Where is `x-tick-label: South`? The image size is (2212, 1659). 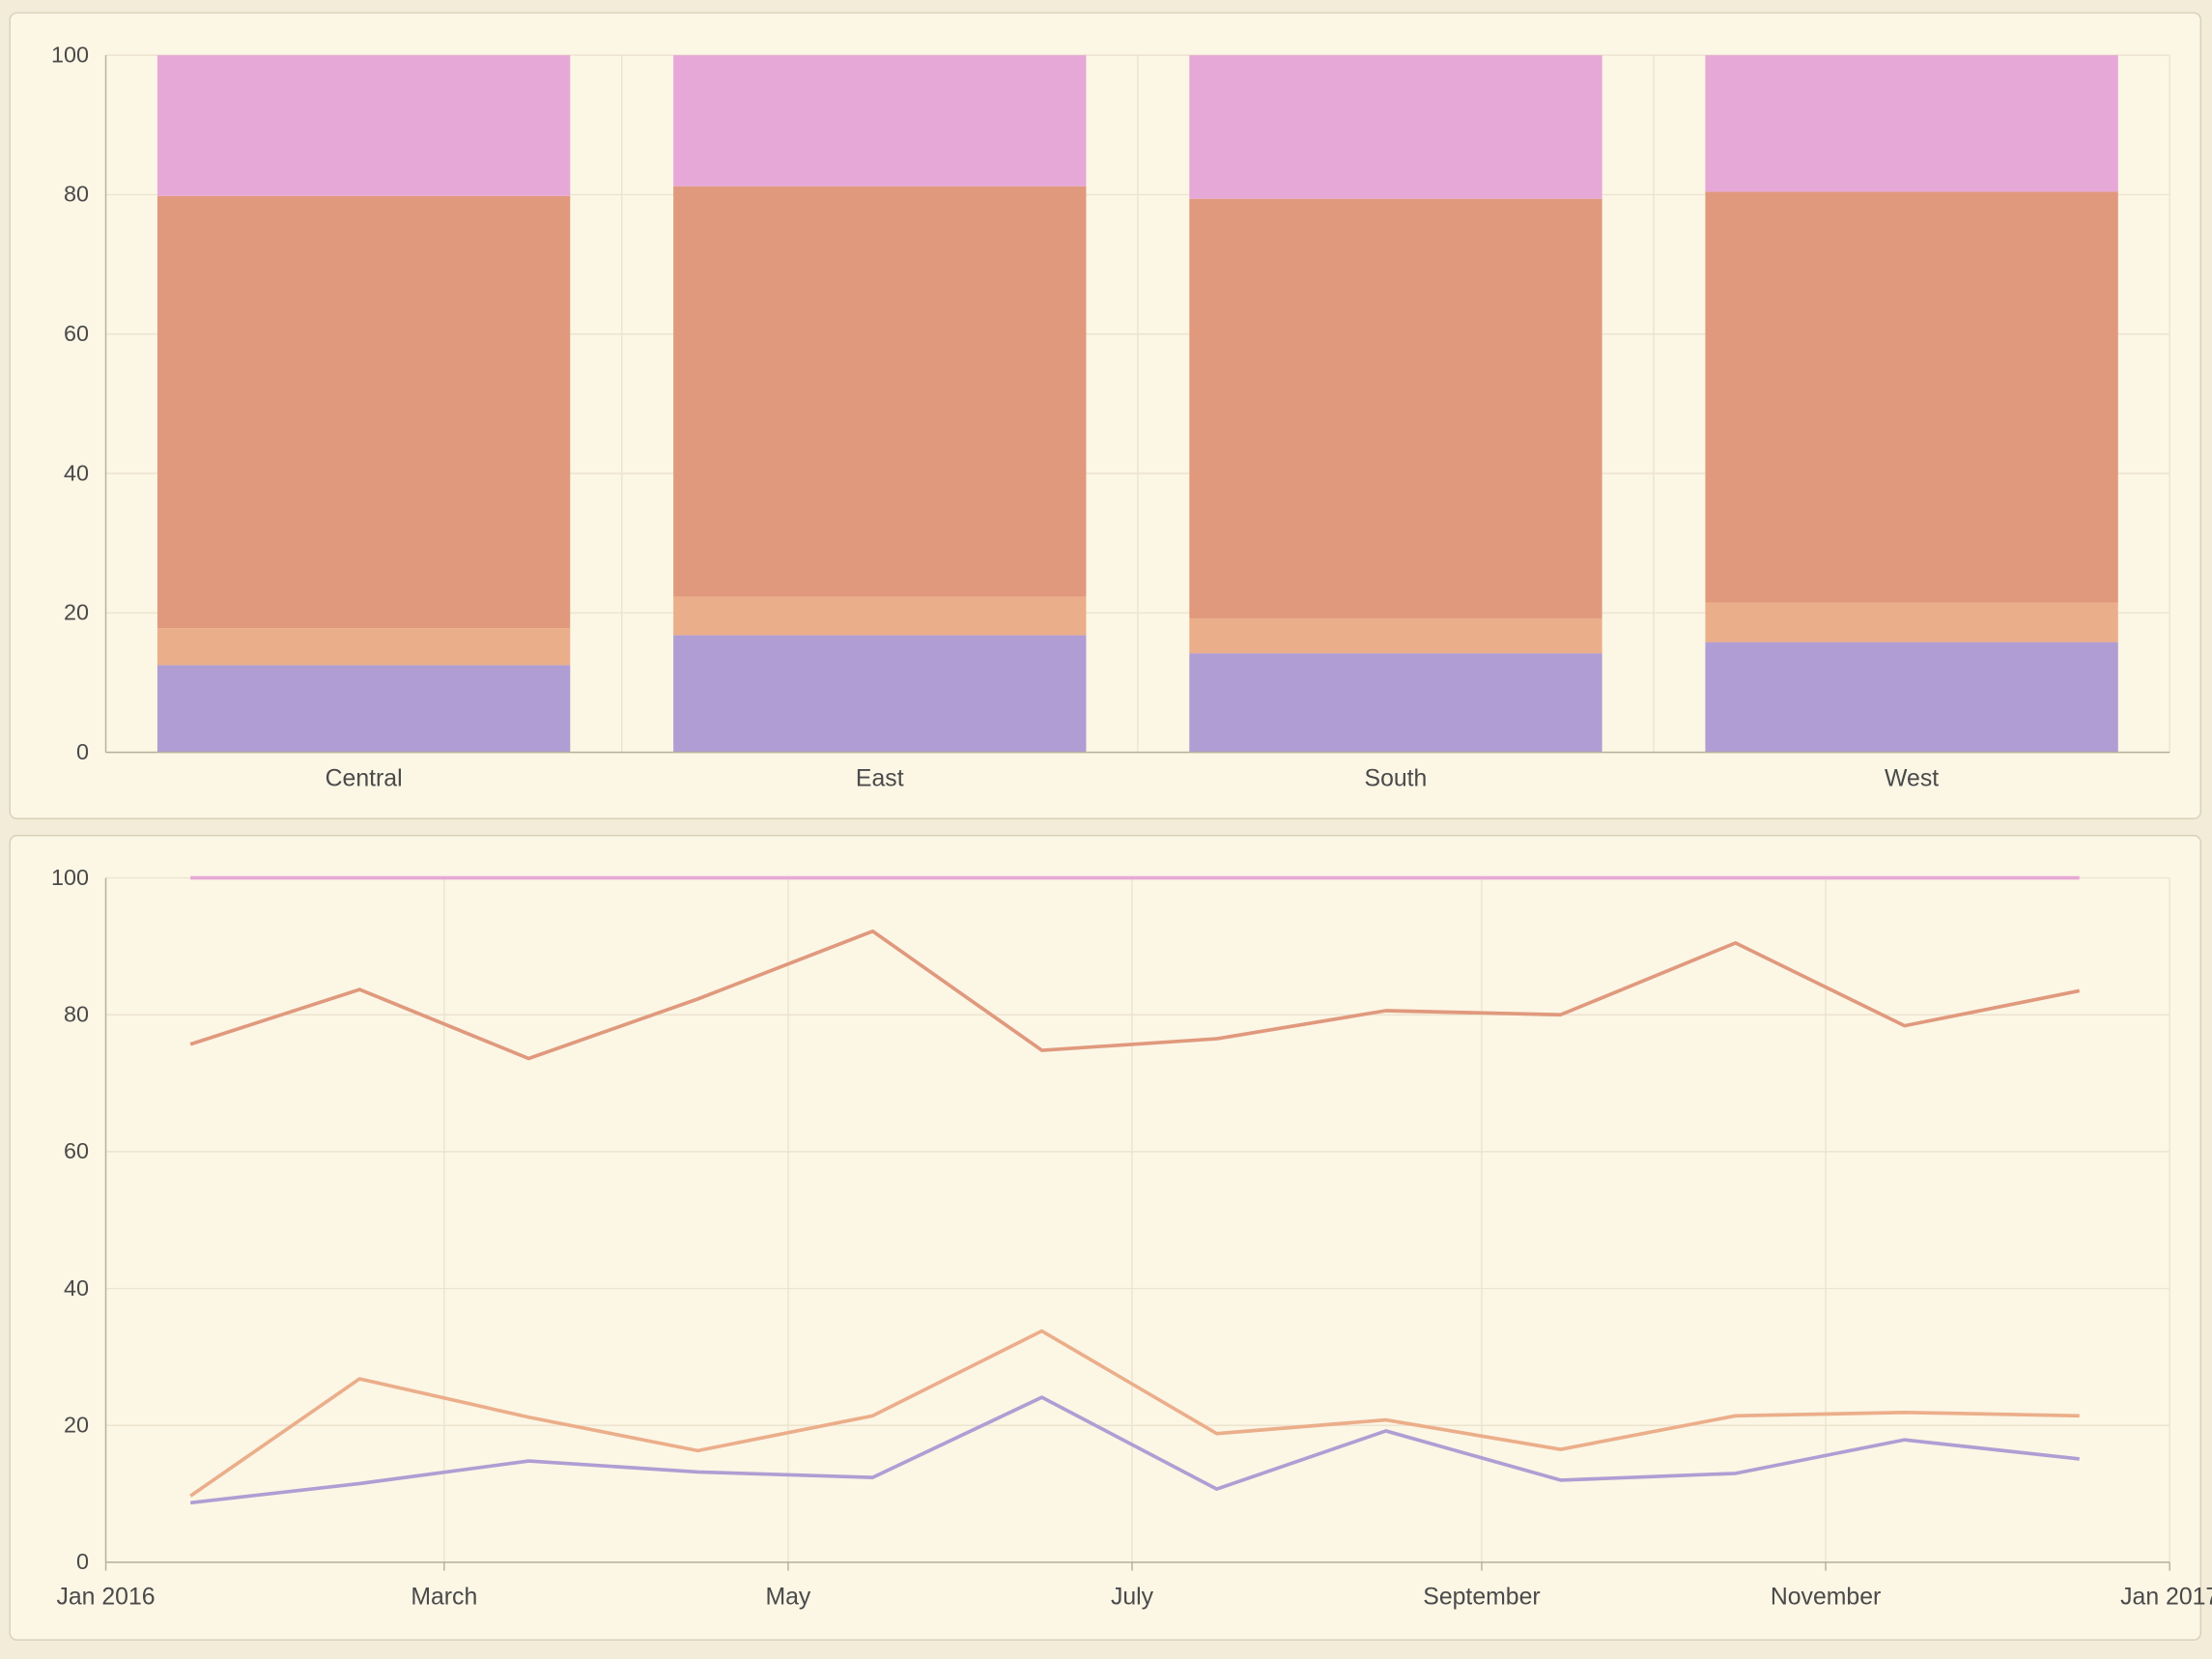
x-tick-label: South is located at coordinates (1396, 779).